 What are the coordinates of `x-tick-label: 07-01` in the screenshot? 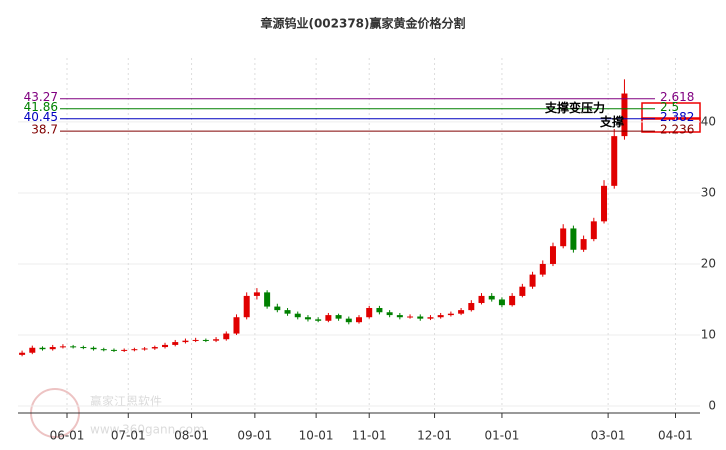 It's located at (128, 436).